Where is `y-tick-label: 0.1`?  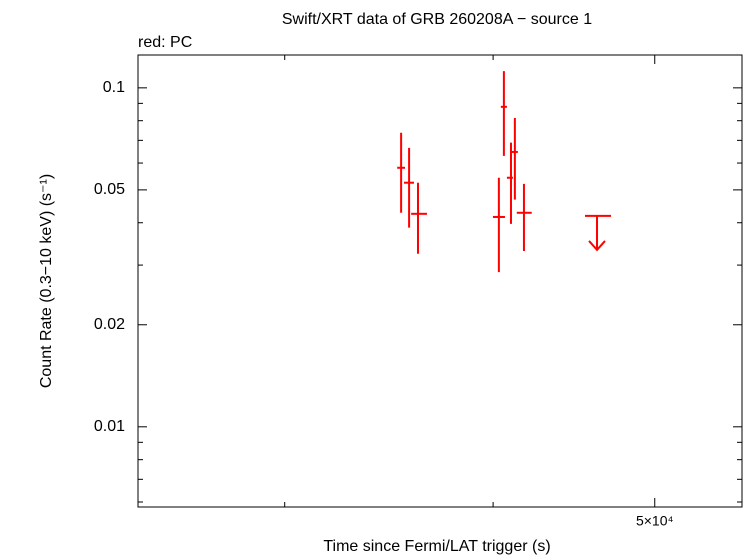
y-tick-label: 0.1 is located at coordinates (114, 87).